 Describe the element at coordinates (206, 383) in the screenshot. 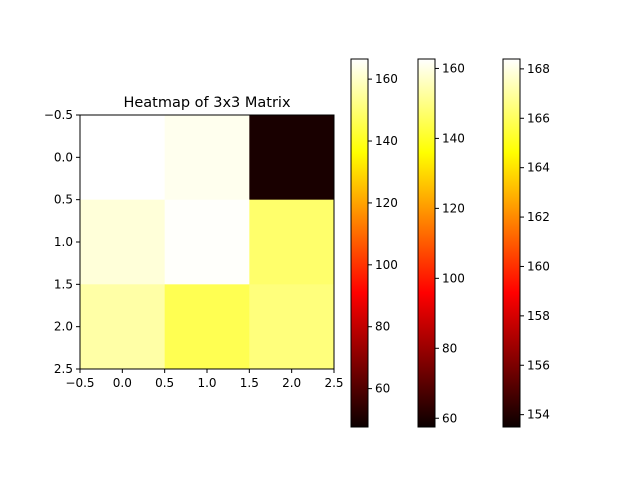

I see `x-tick-label: 1.0` at that location.